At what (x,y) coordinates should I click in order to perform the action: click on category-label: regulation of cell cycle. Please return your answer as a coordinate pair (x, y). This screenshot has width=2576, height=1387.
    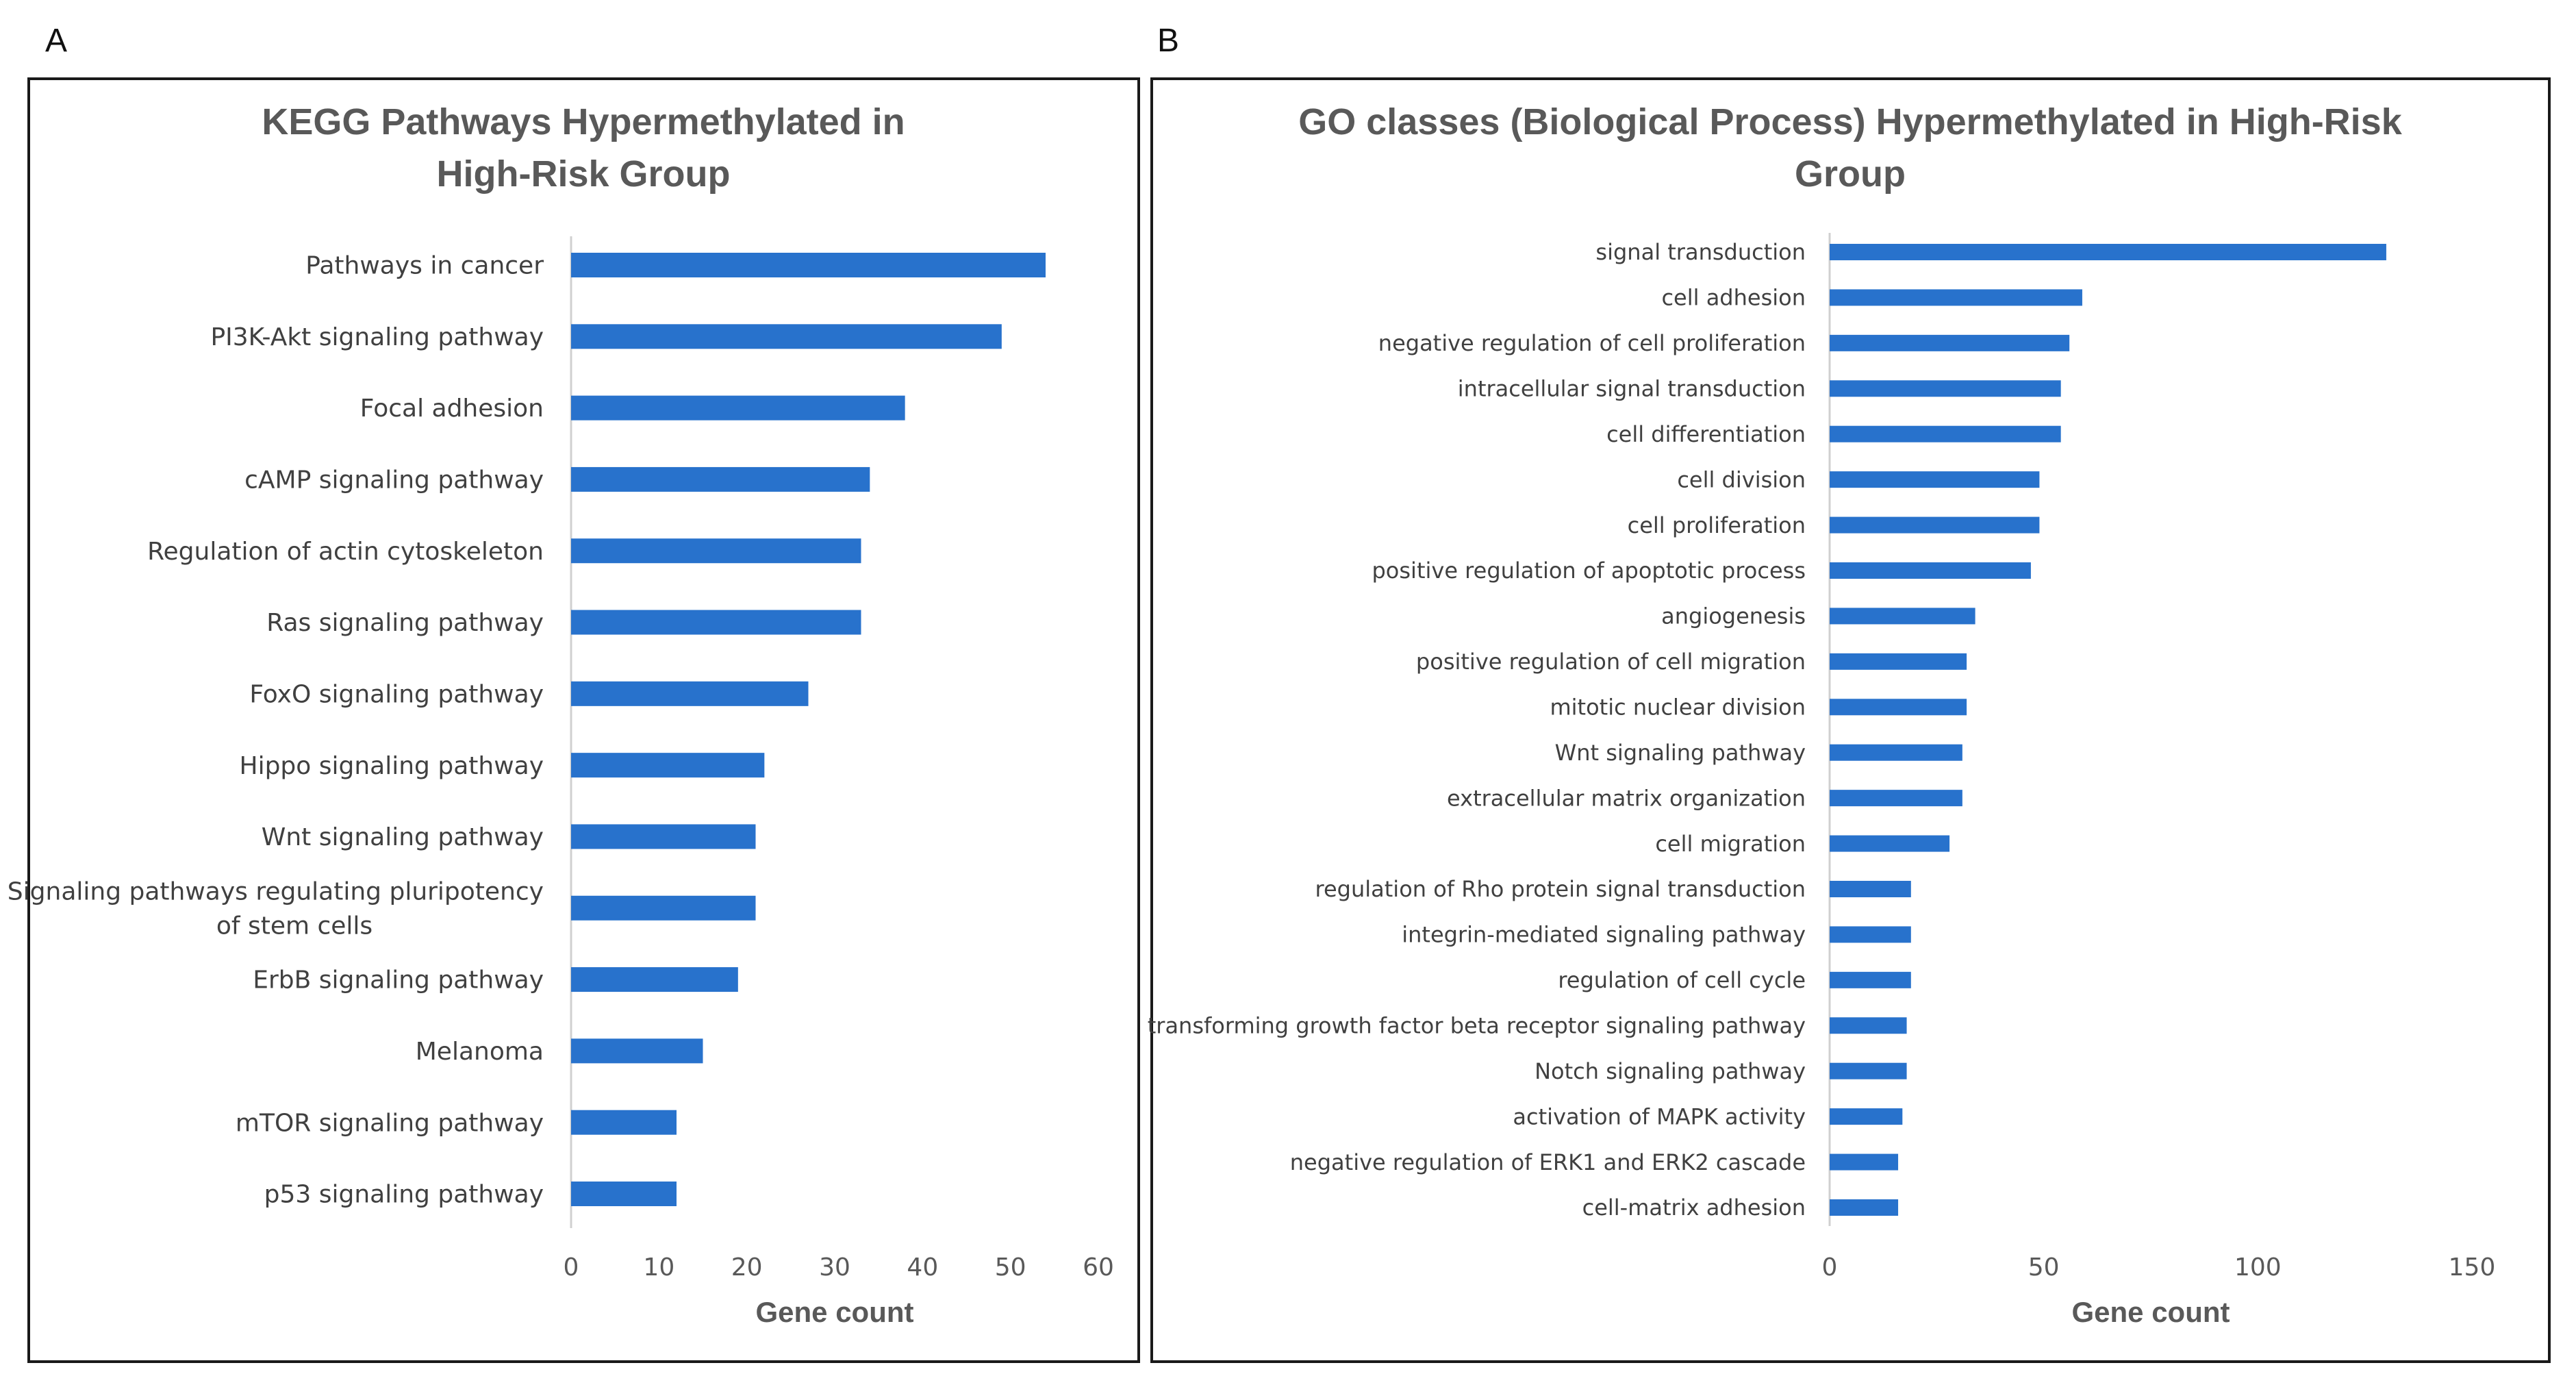
    Looking at the image, I should click on (1682, 980).